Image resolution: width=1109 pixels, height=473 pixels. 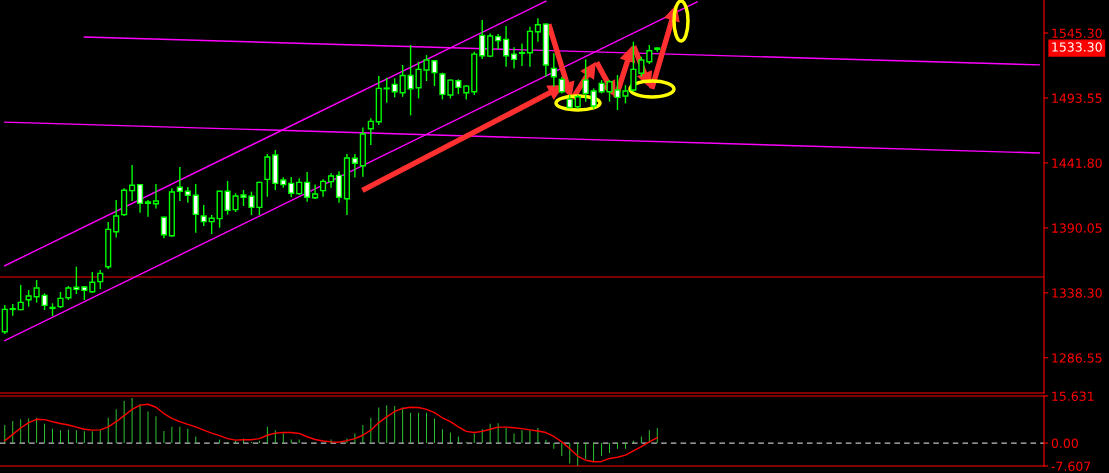 I want to click on y-tick-label: 1338.30, so click(x=1077, y=293).